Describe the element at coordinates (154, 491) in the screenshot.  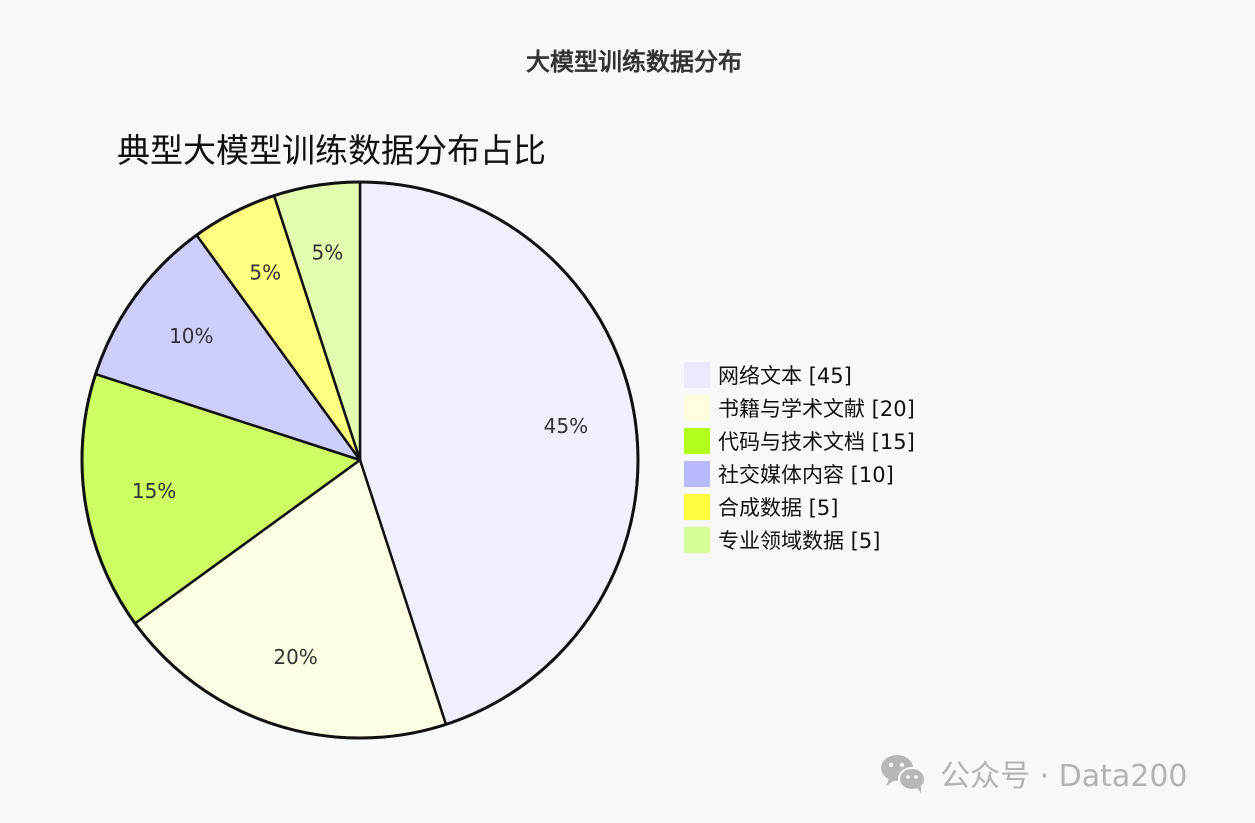
I see `slice-label: 15%` at that location.